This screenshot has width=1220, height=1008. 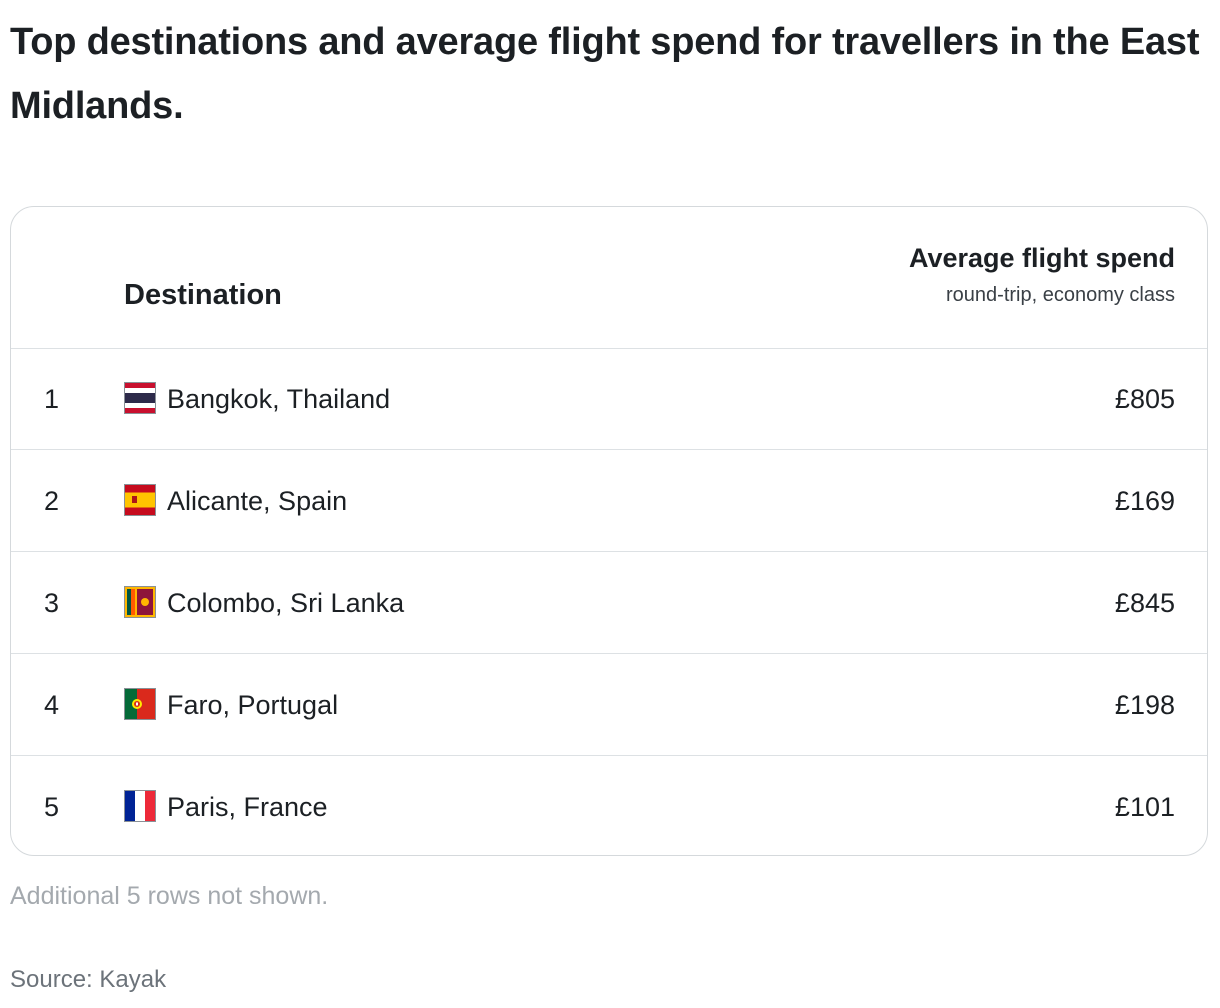 I want to click on portugal-flag-icon, so click(x=140, y=704).